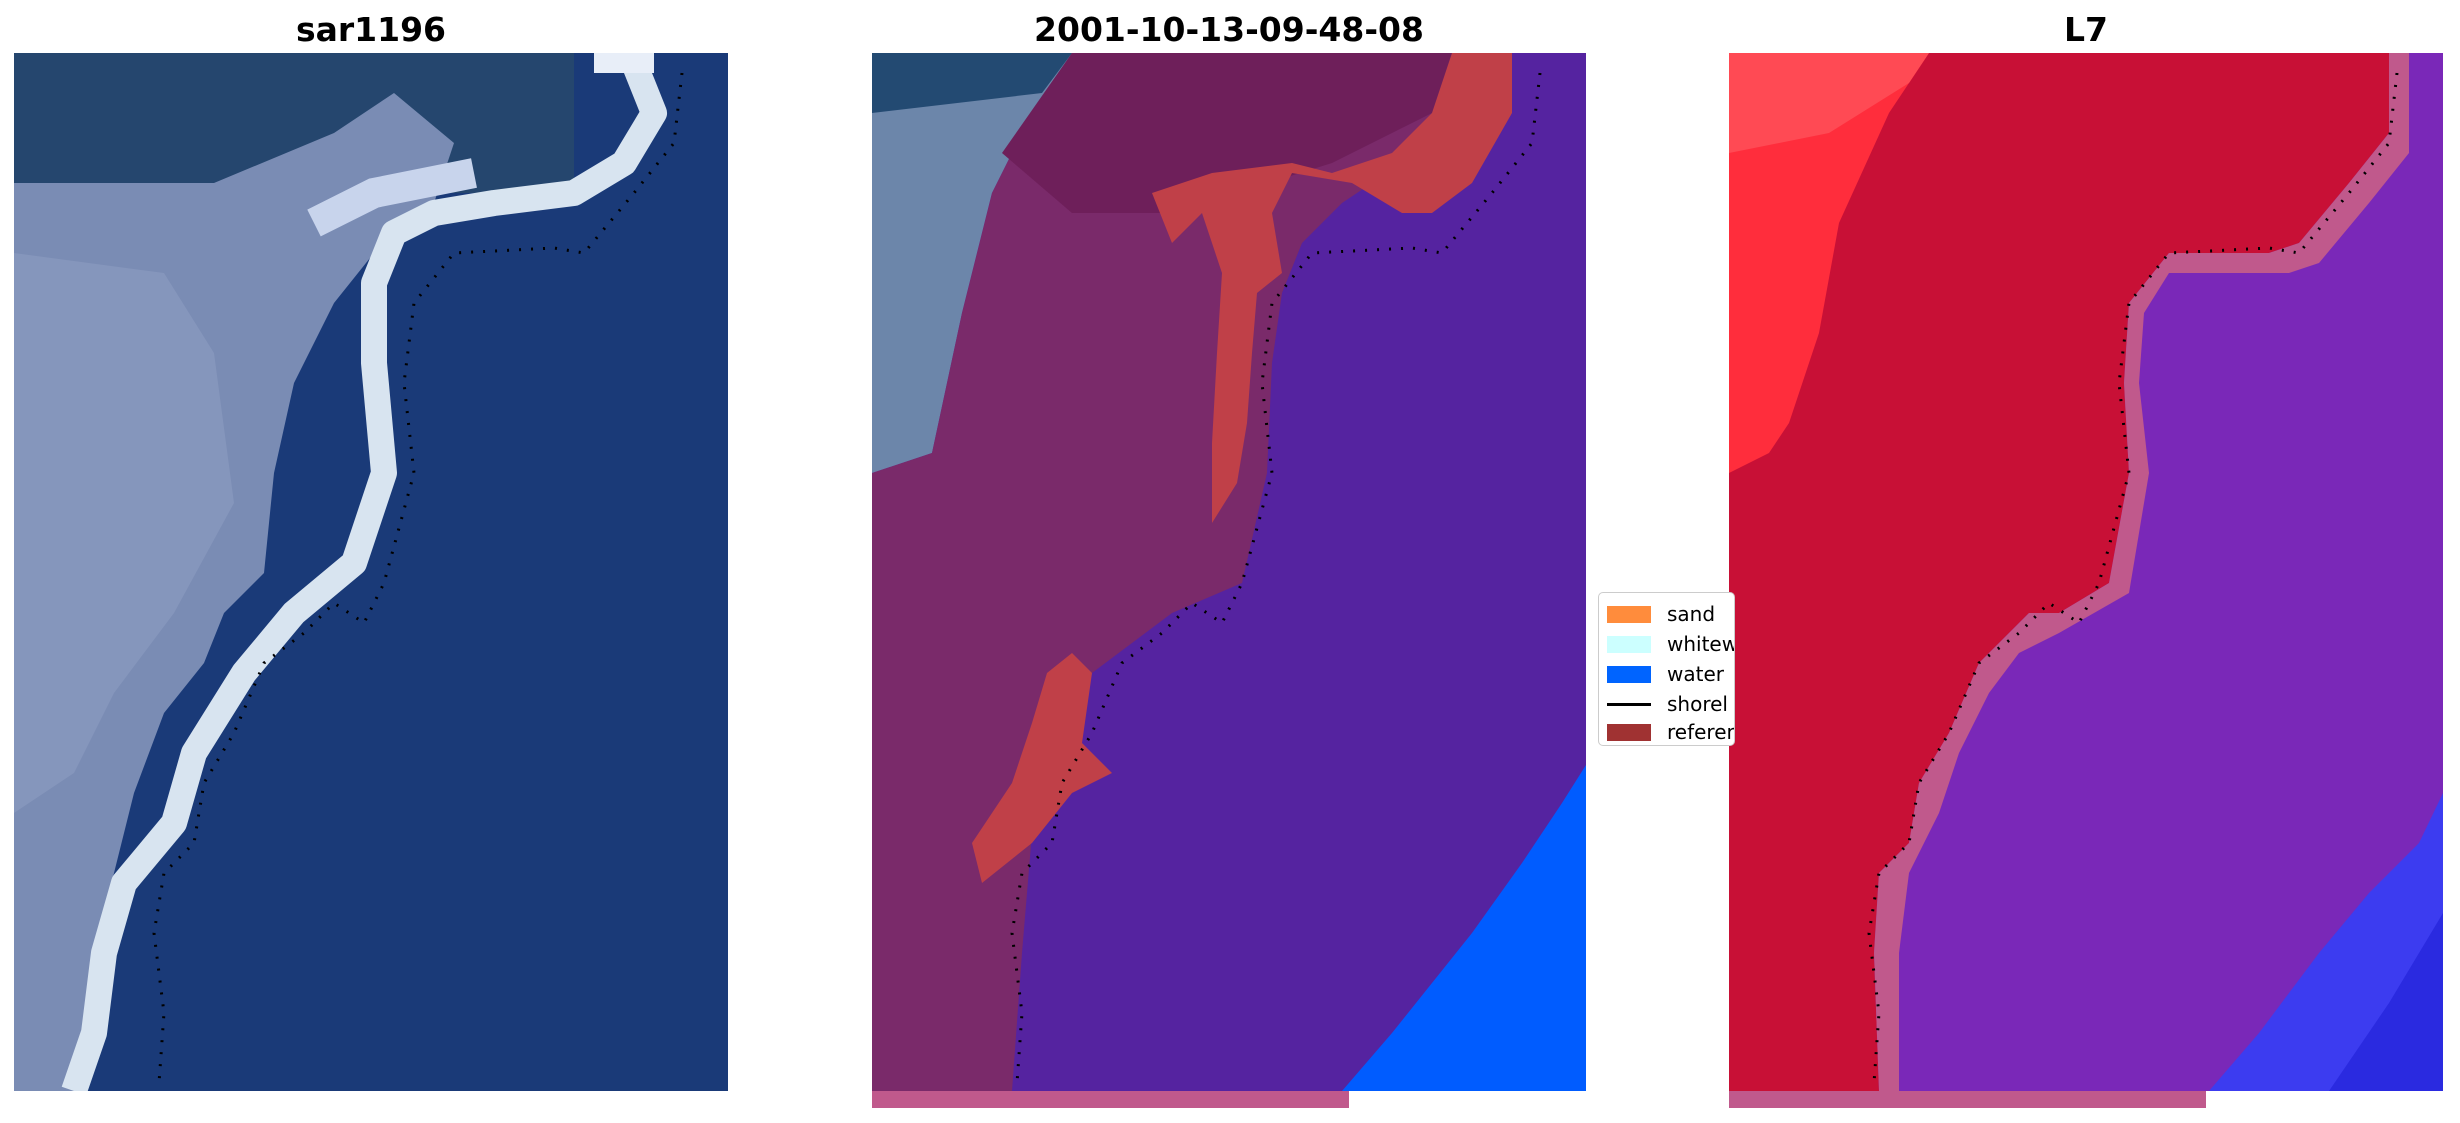 The height and width of the screenshot is (1123, 2460). I want to click on shoreline-line-icon, so click(1629, 704).